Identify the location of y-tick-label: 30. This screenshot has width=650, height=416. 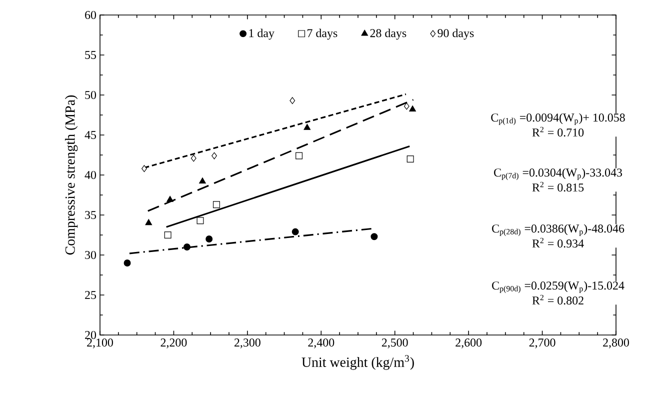
(90, 255).